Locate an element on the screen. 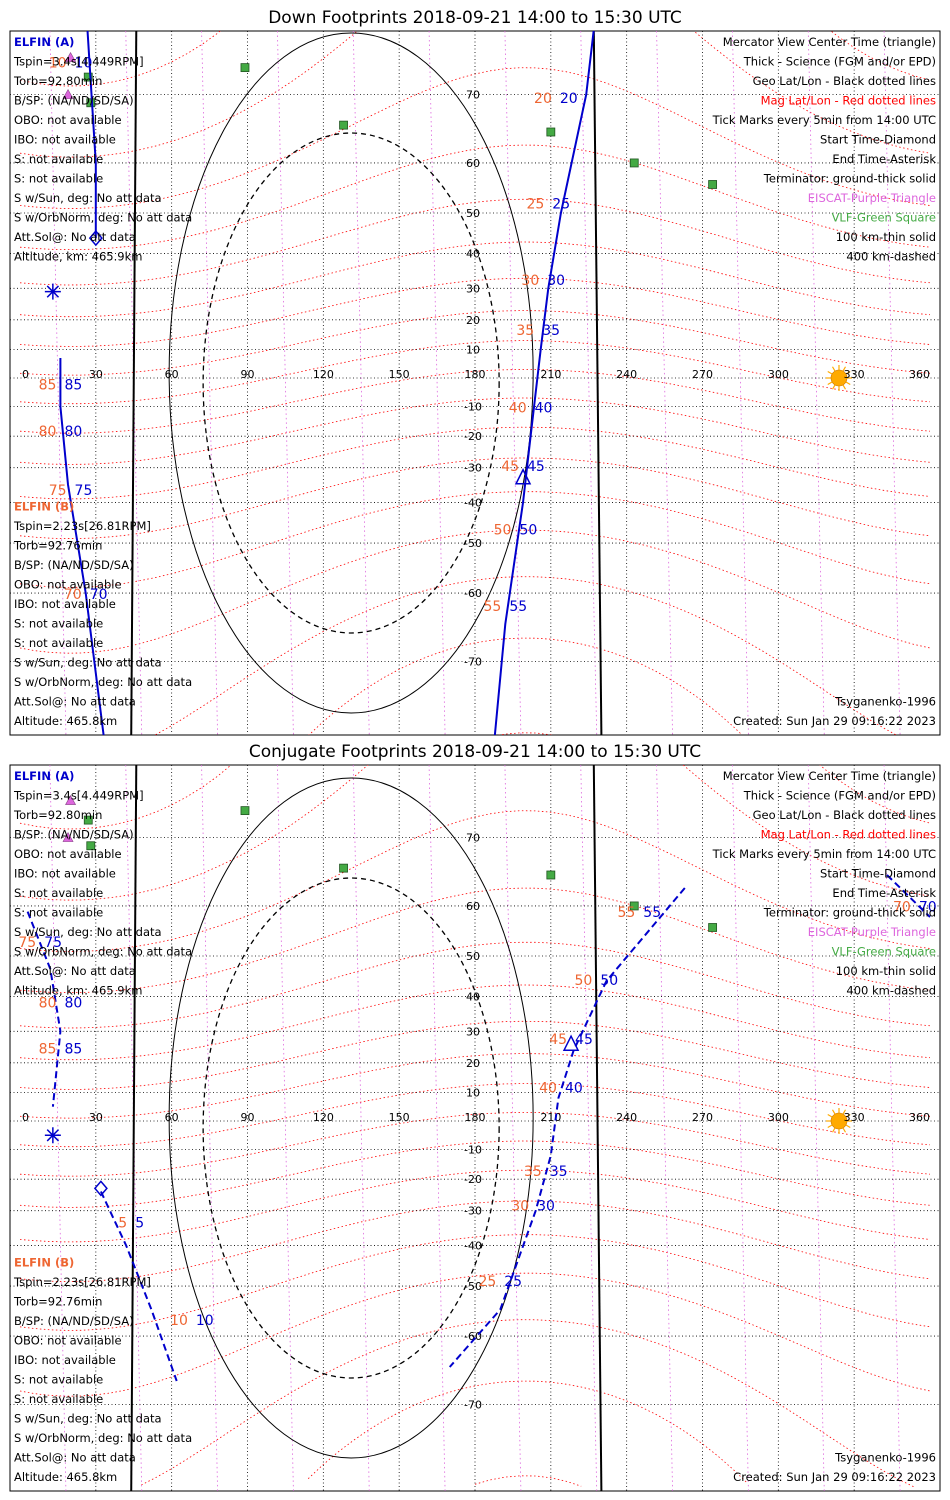 The width and height of the screenshot is (950, 1500). legend-entry: EISCAT-Purple Triangle is located at coordinates (872, 198).